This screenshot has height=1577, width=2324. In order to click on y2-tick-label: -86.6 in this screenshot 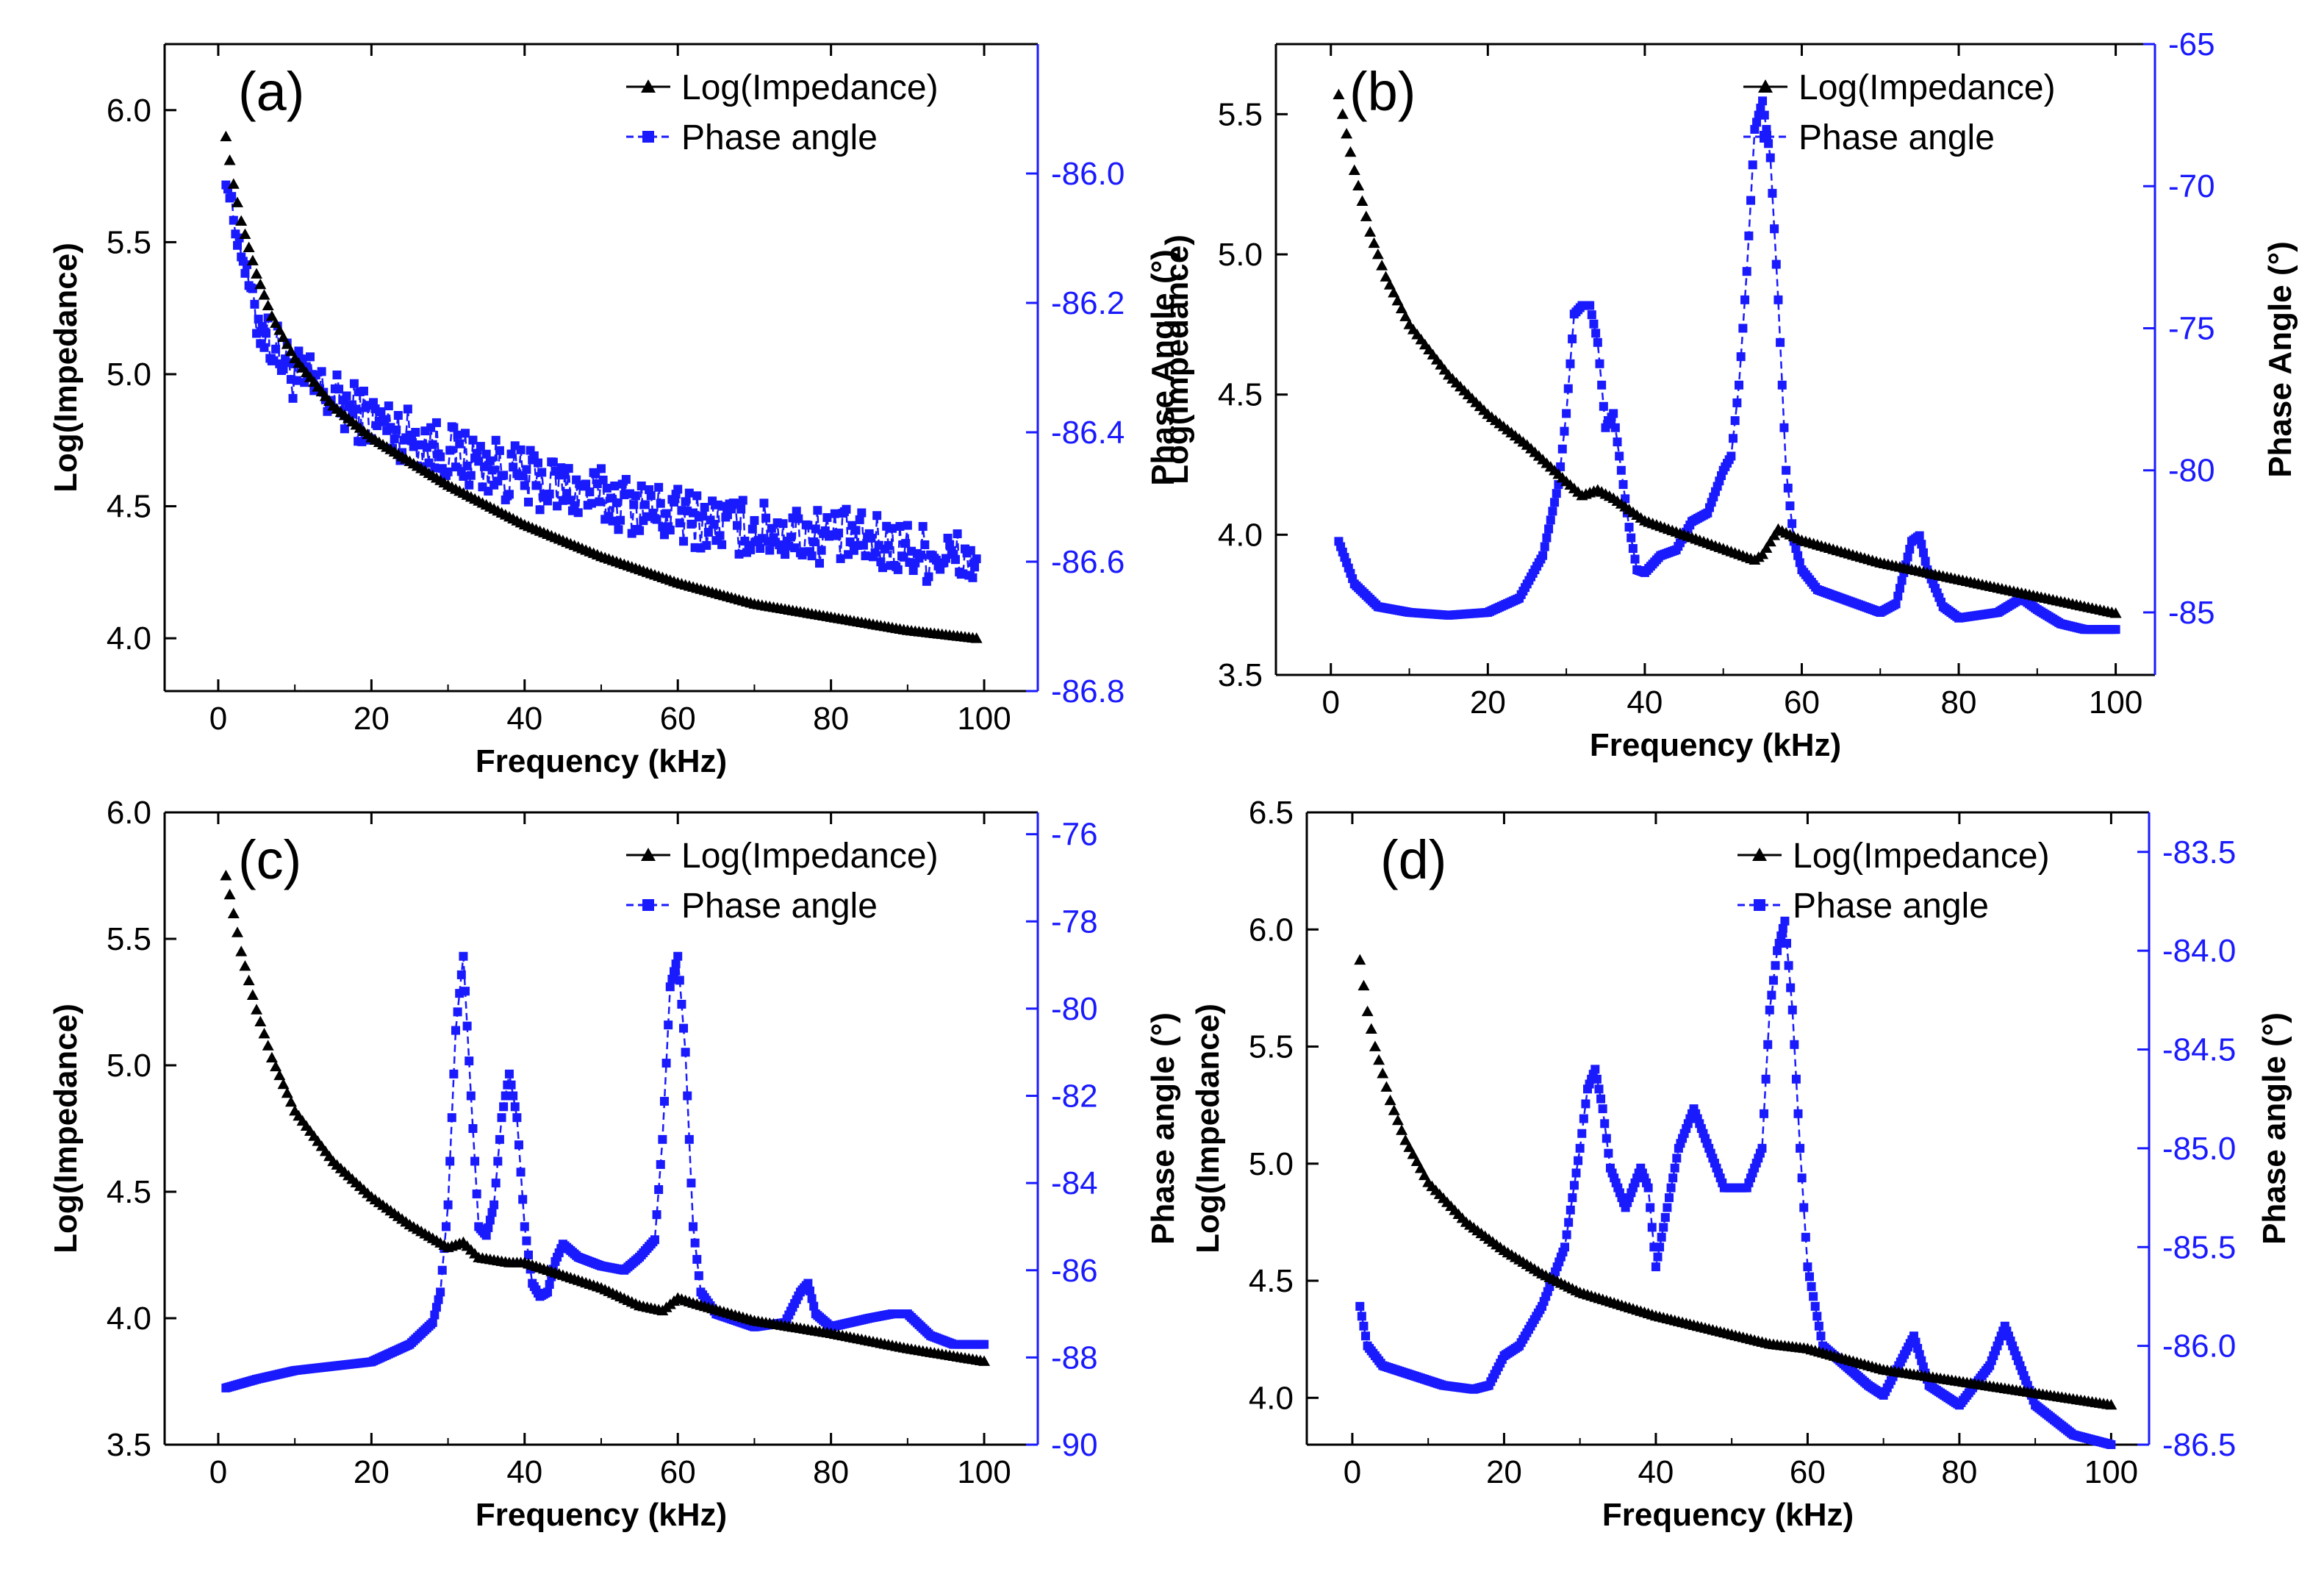, I will do `click(1088, 562)`.